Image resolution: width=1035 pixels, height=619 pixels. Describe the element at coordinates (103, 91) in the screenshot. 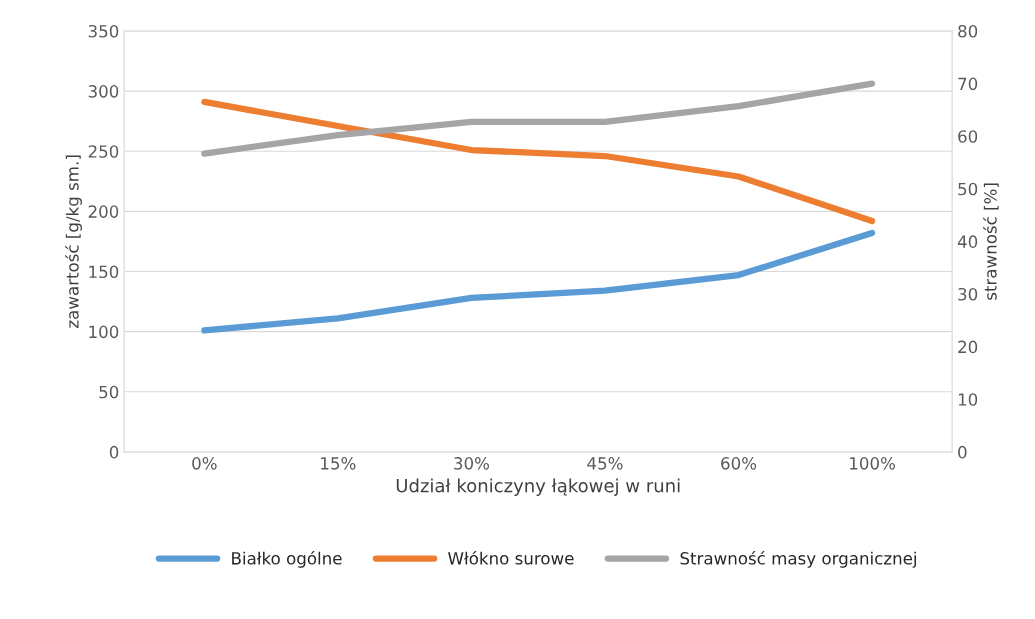

I see `y-tick-label: 300` at that location.